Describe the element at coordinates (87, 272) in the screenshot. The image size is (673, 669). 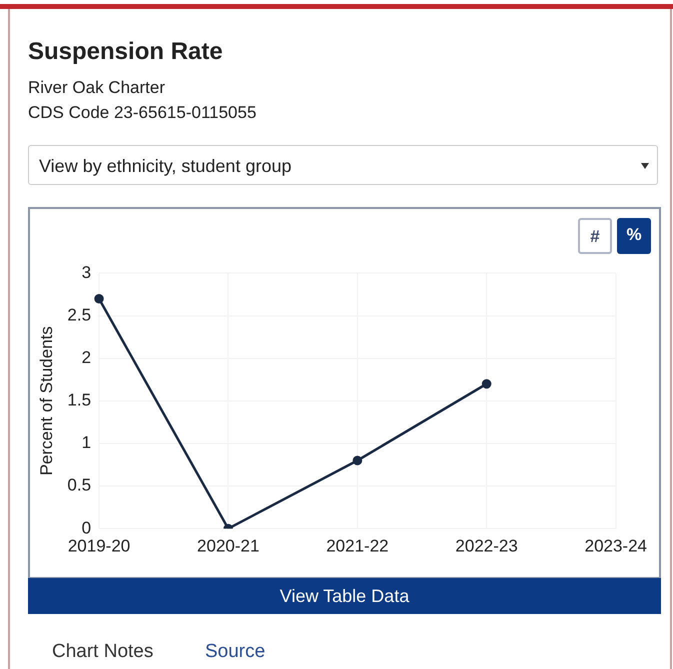
I see `y-tick-label: 3` at that location.